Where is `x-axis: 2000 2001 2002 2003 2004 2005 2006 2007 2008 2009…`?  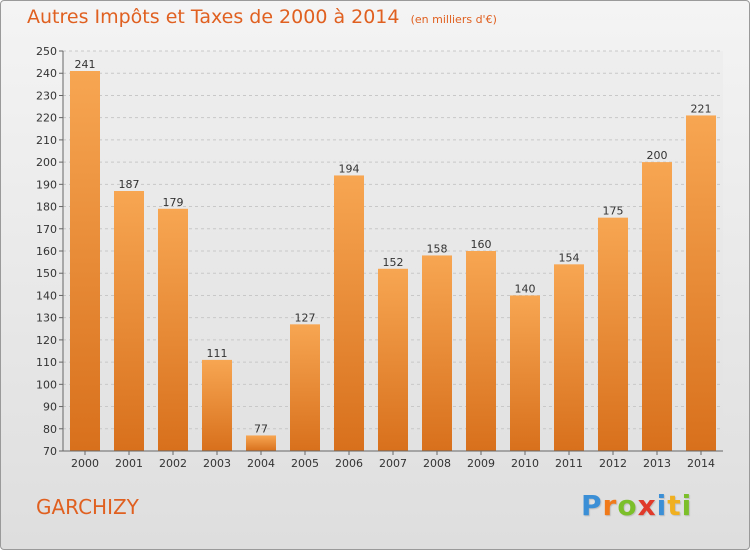
x-axis: 2000 2001 2002 2003 2004 2005 2006 2007 2008 2009… is located at coordinates (393, 460).